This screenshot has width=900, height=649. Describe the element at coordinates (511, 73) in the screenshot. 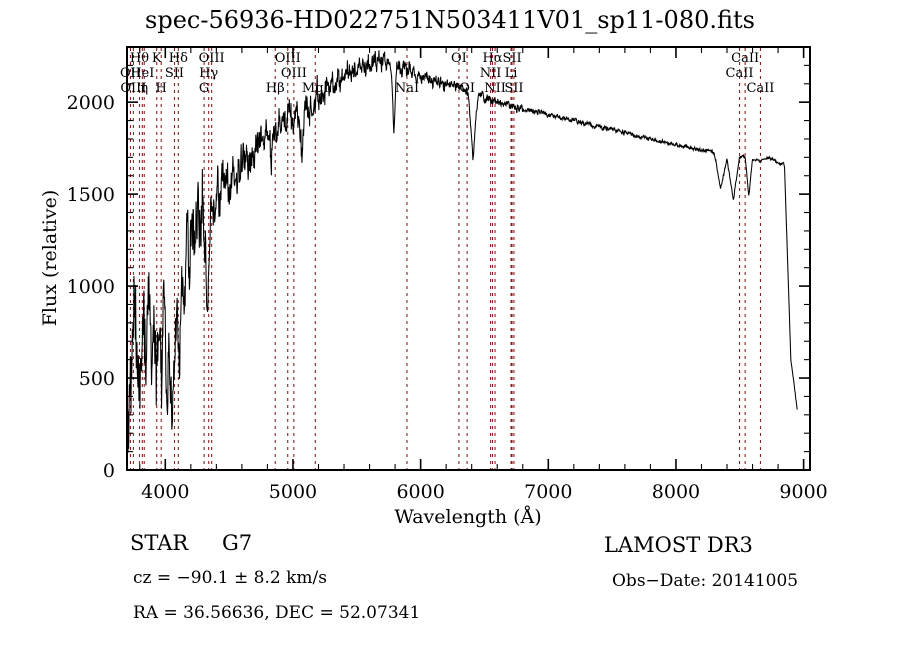

I see `spectral-line-label: Li` at that location.